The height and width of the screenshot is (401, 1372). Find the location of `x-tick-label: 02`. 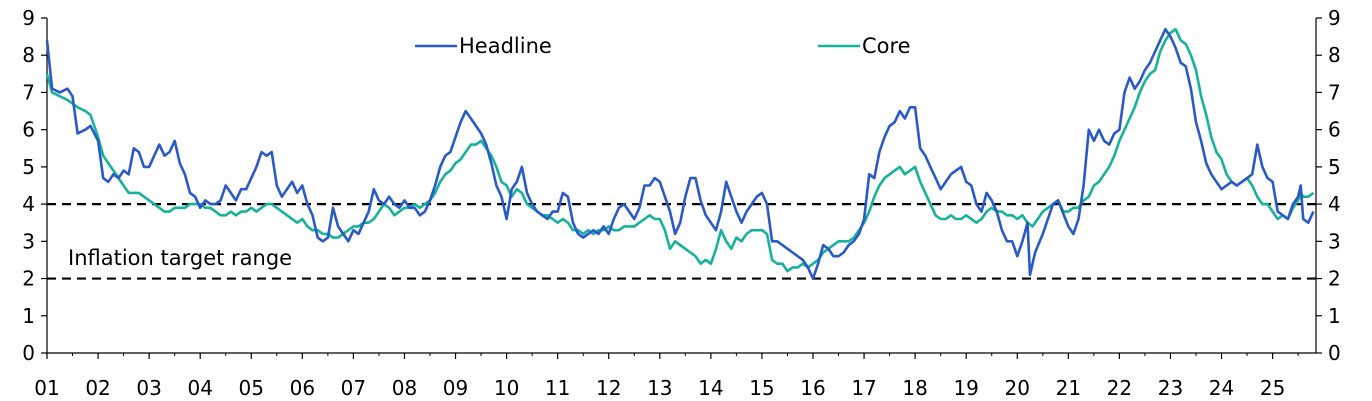

x-tick-label: 02 is located at coordinates (97, 388).